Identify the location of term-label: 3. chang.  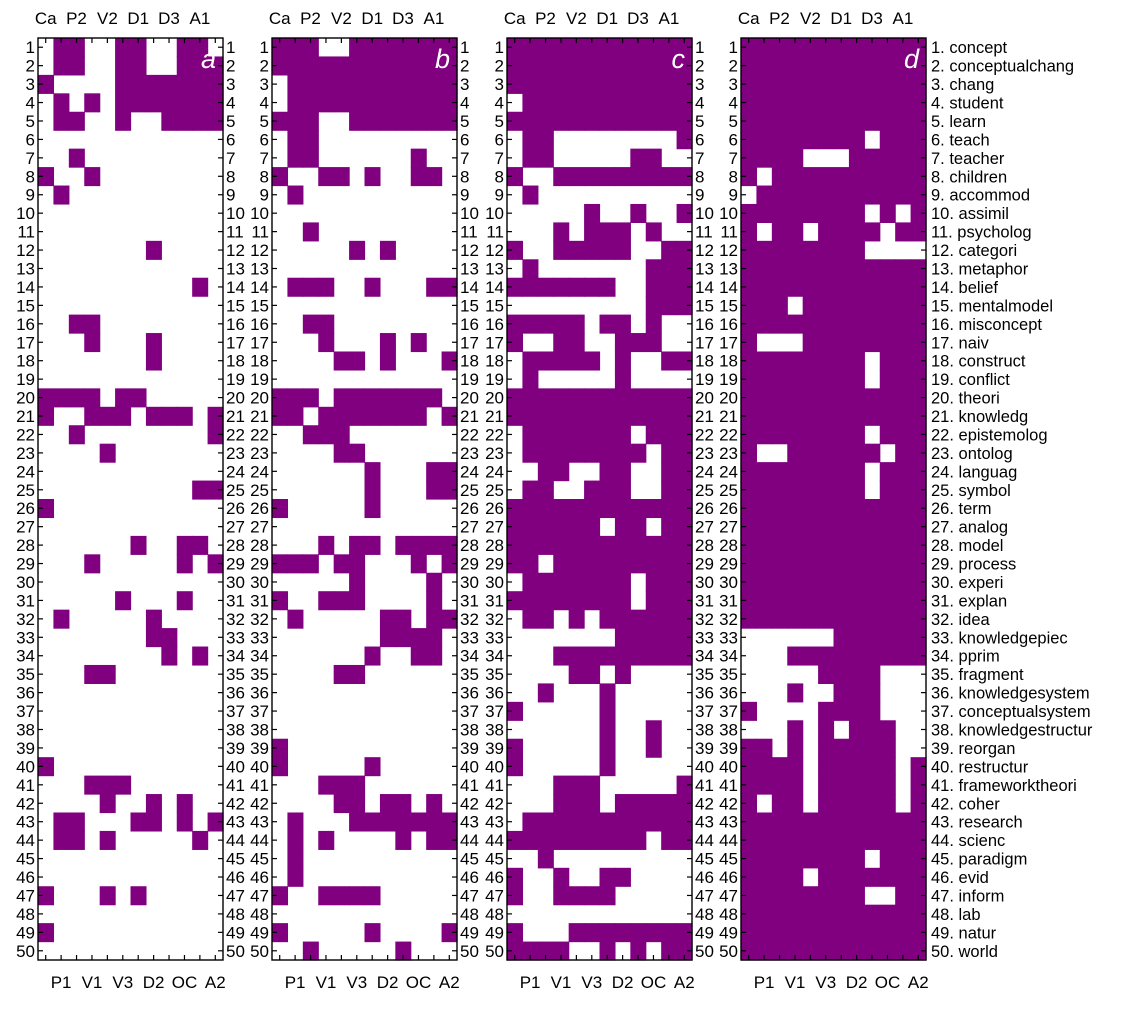
(962, 85).